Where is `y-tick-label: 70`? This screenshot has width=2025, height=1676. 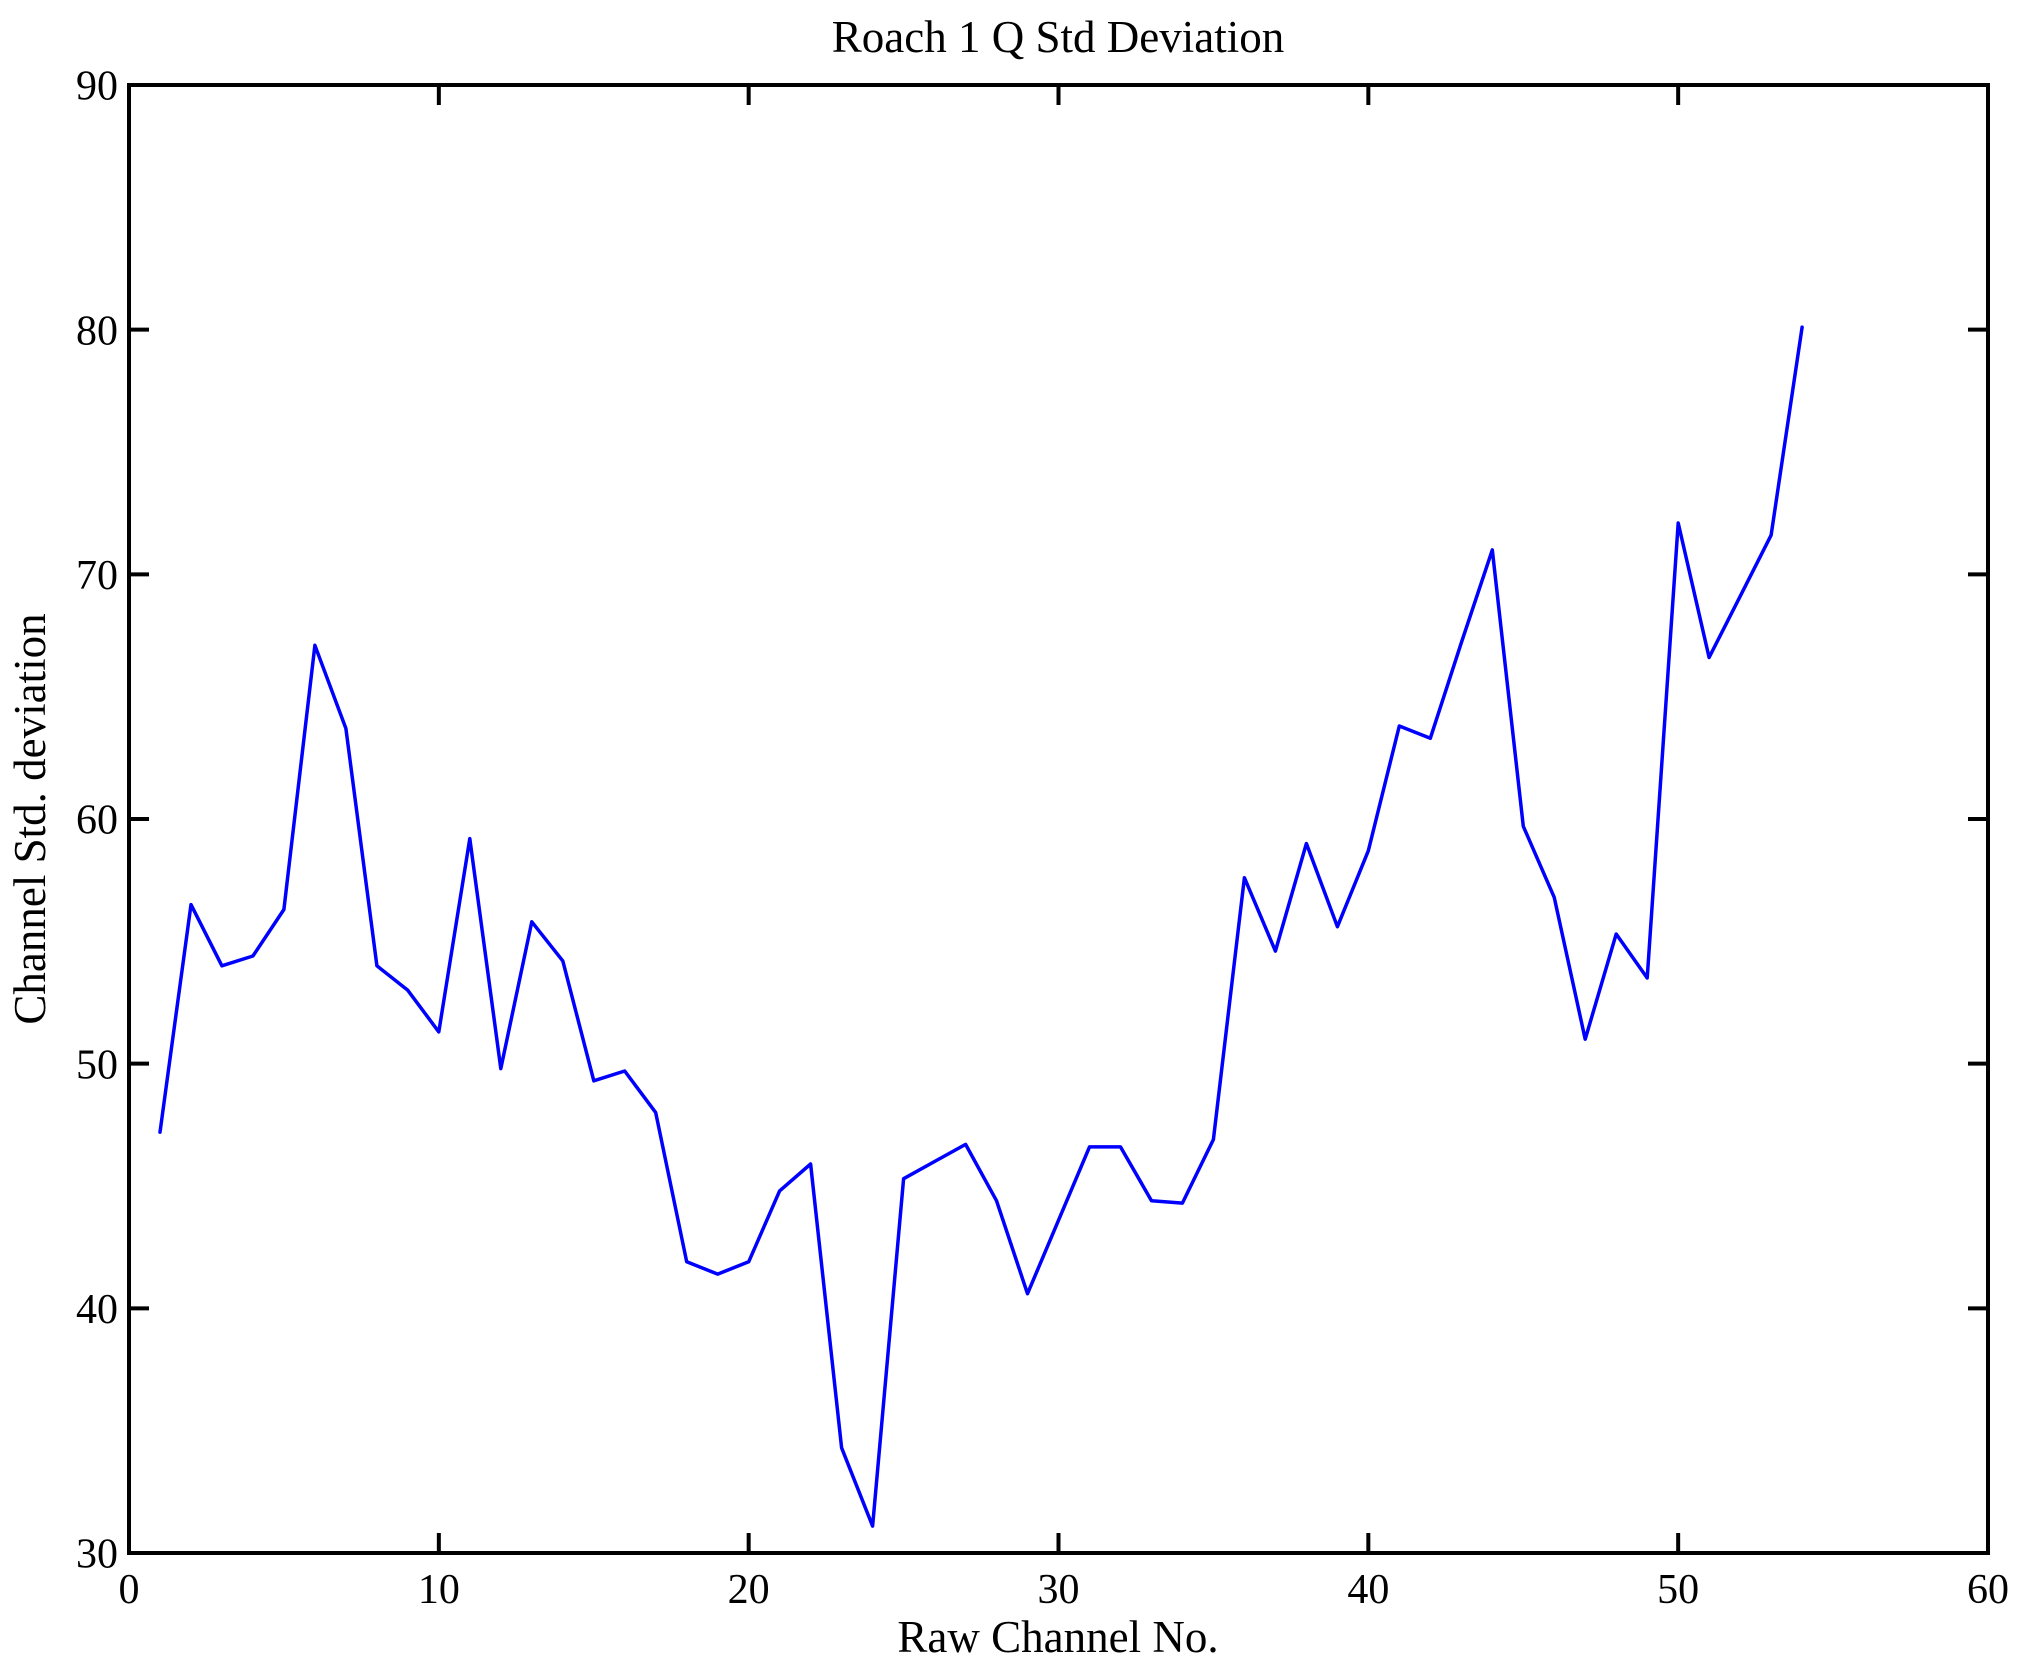
y-tick-label: 70 is located at coordinates (97, 576).